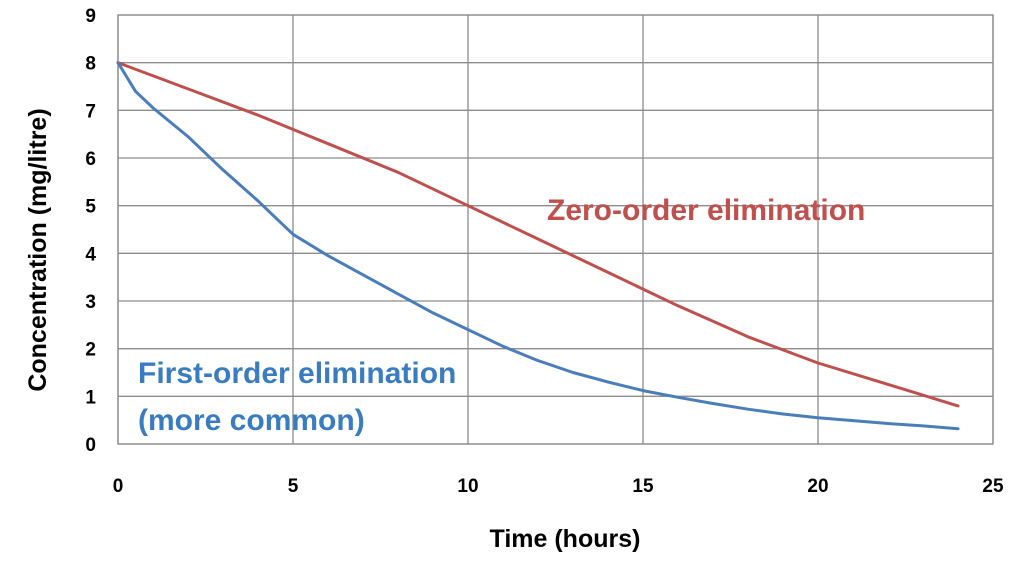  What do you see at coordinates (565, 539) in the screenshot?
I see `x-axis-title: Time (hours)` at bounding box center [565, 539].